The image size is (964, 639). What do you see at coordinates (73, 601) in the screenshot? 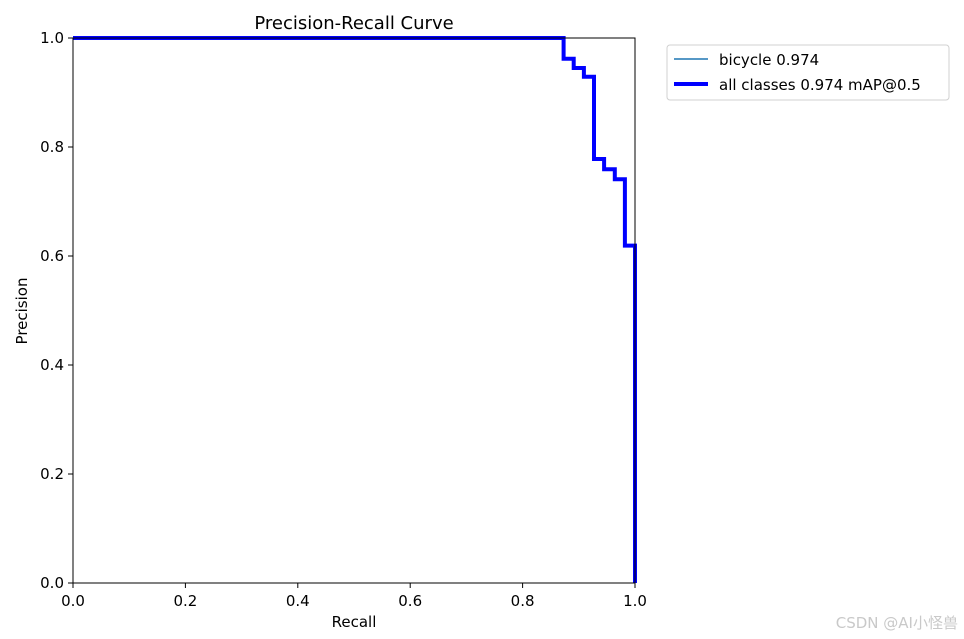
I see `x-tick-label: 0.0` at bounding box center [73, 601].